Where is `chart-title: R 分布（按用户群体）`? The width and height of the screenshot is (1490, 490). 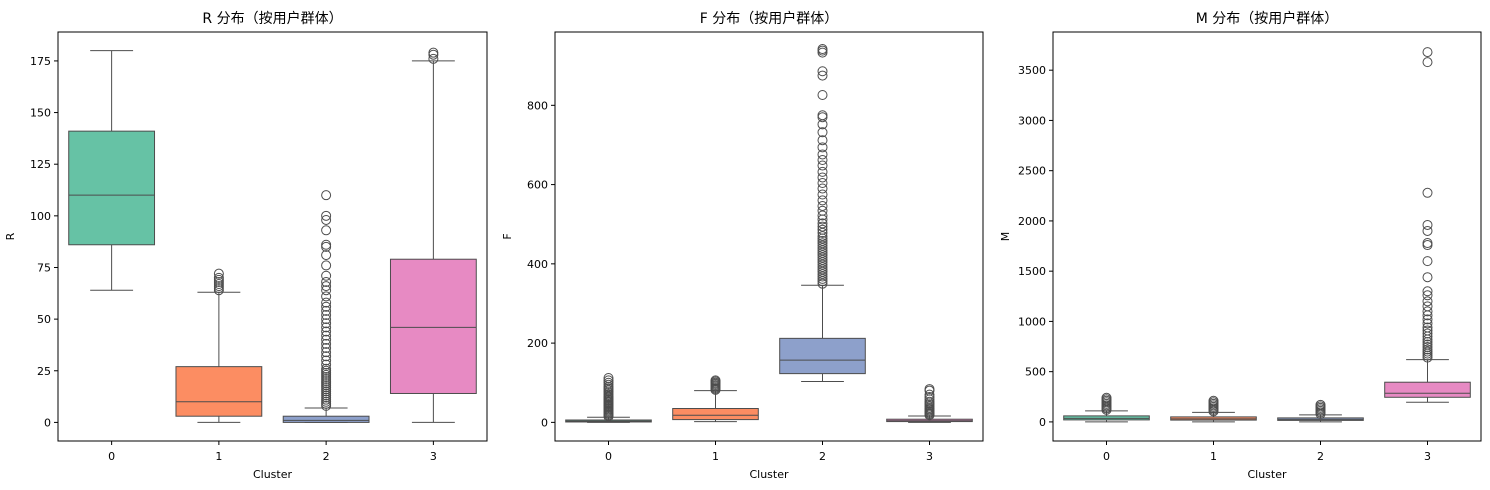 chart-title: R 分布（按用户群体） is located at coordinates (272, 18).